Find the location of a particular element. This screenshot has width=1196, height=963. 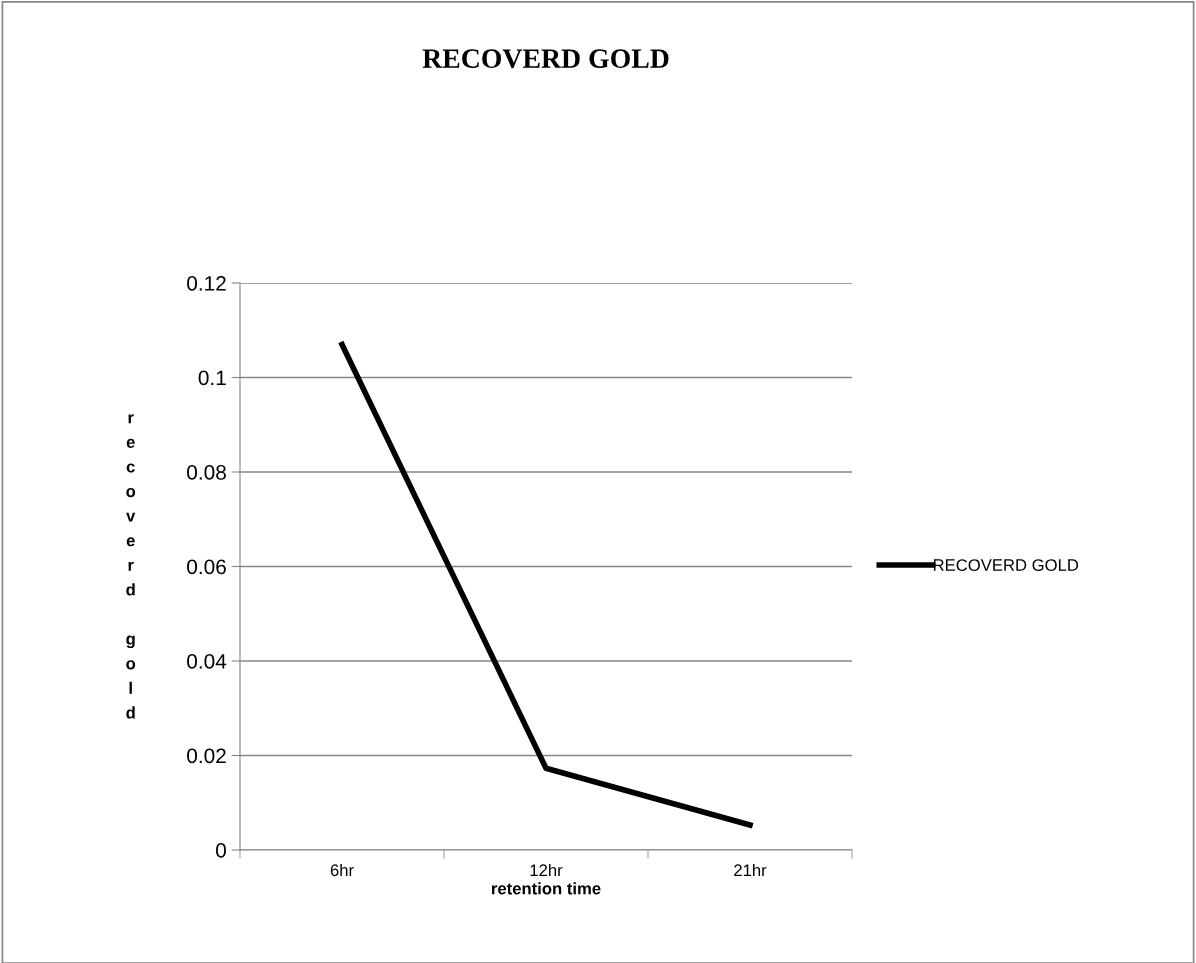

x-axis-title: retention time is located at coordinates (546, 888).